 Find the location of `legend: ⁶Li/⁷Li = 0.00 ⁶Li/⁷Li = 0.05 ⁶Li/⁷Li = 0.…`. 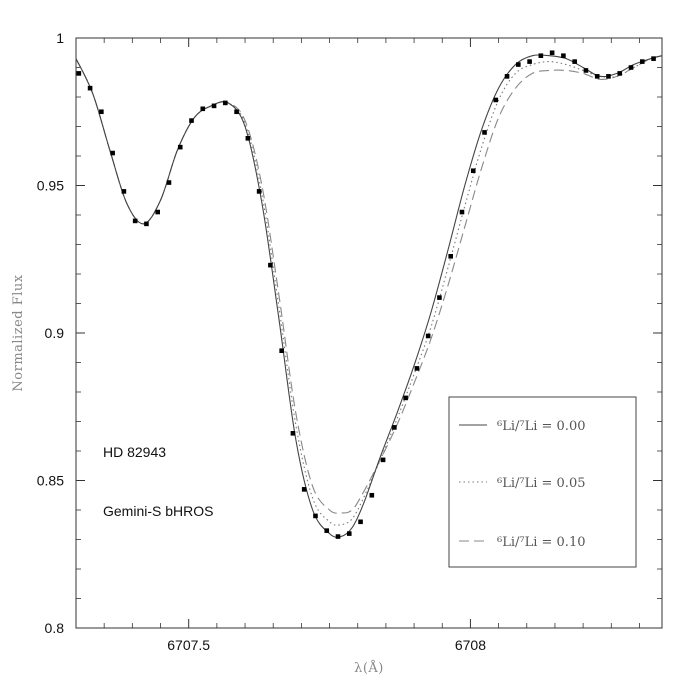

legend: ⁶Li/⁷Li = 0.00 ⁶Li/⁷Li = 0.05 ⁶Li/⁷Li = 0.… is located at coordinates (542, 482).